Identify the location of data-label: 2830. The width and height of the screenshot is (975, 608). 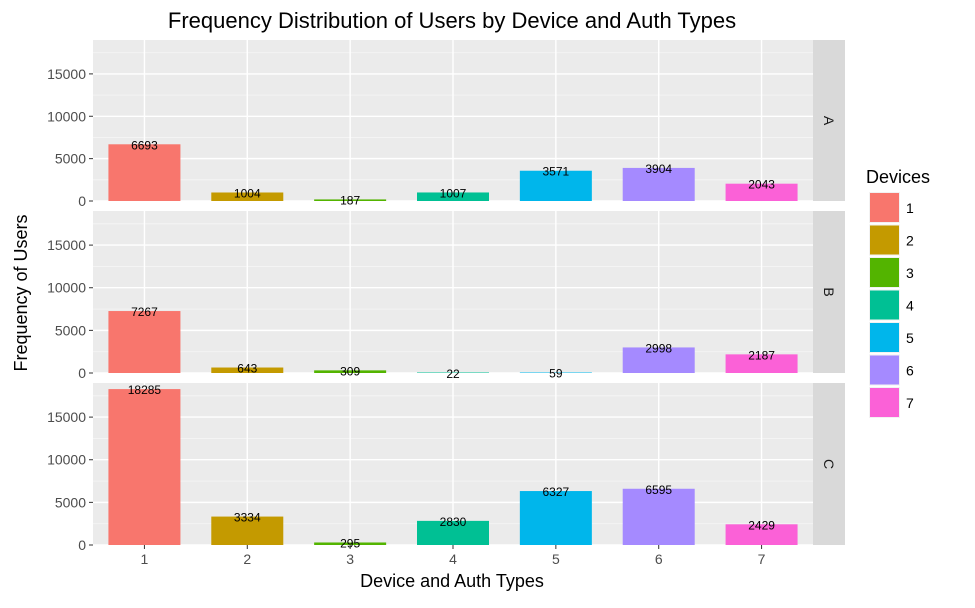
(453, 522).